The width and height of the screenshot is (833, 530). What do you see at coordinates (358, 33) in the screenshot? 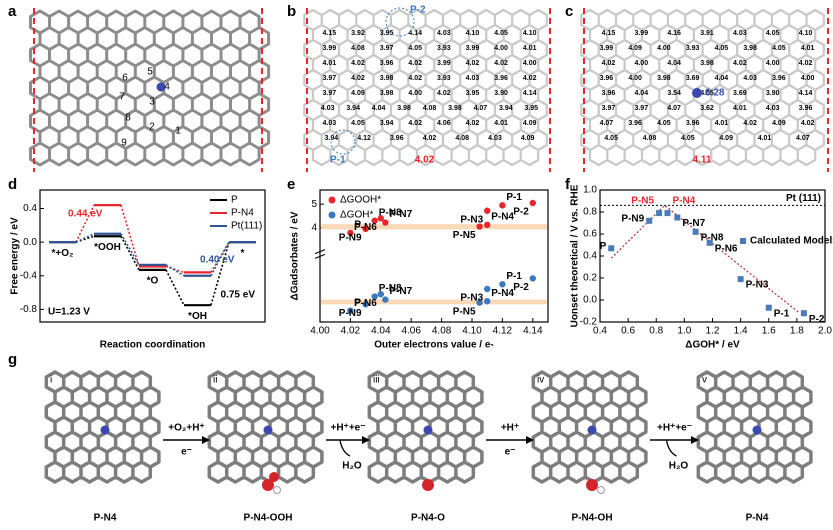
I see `charge-value: 3.92` at bounding box center [358, 33].